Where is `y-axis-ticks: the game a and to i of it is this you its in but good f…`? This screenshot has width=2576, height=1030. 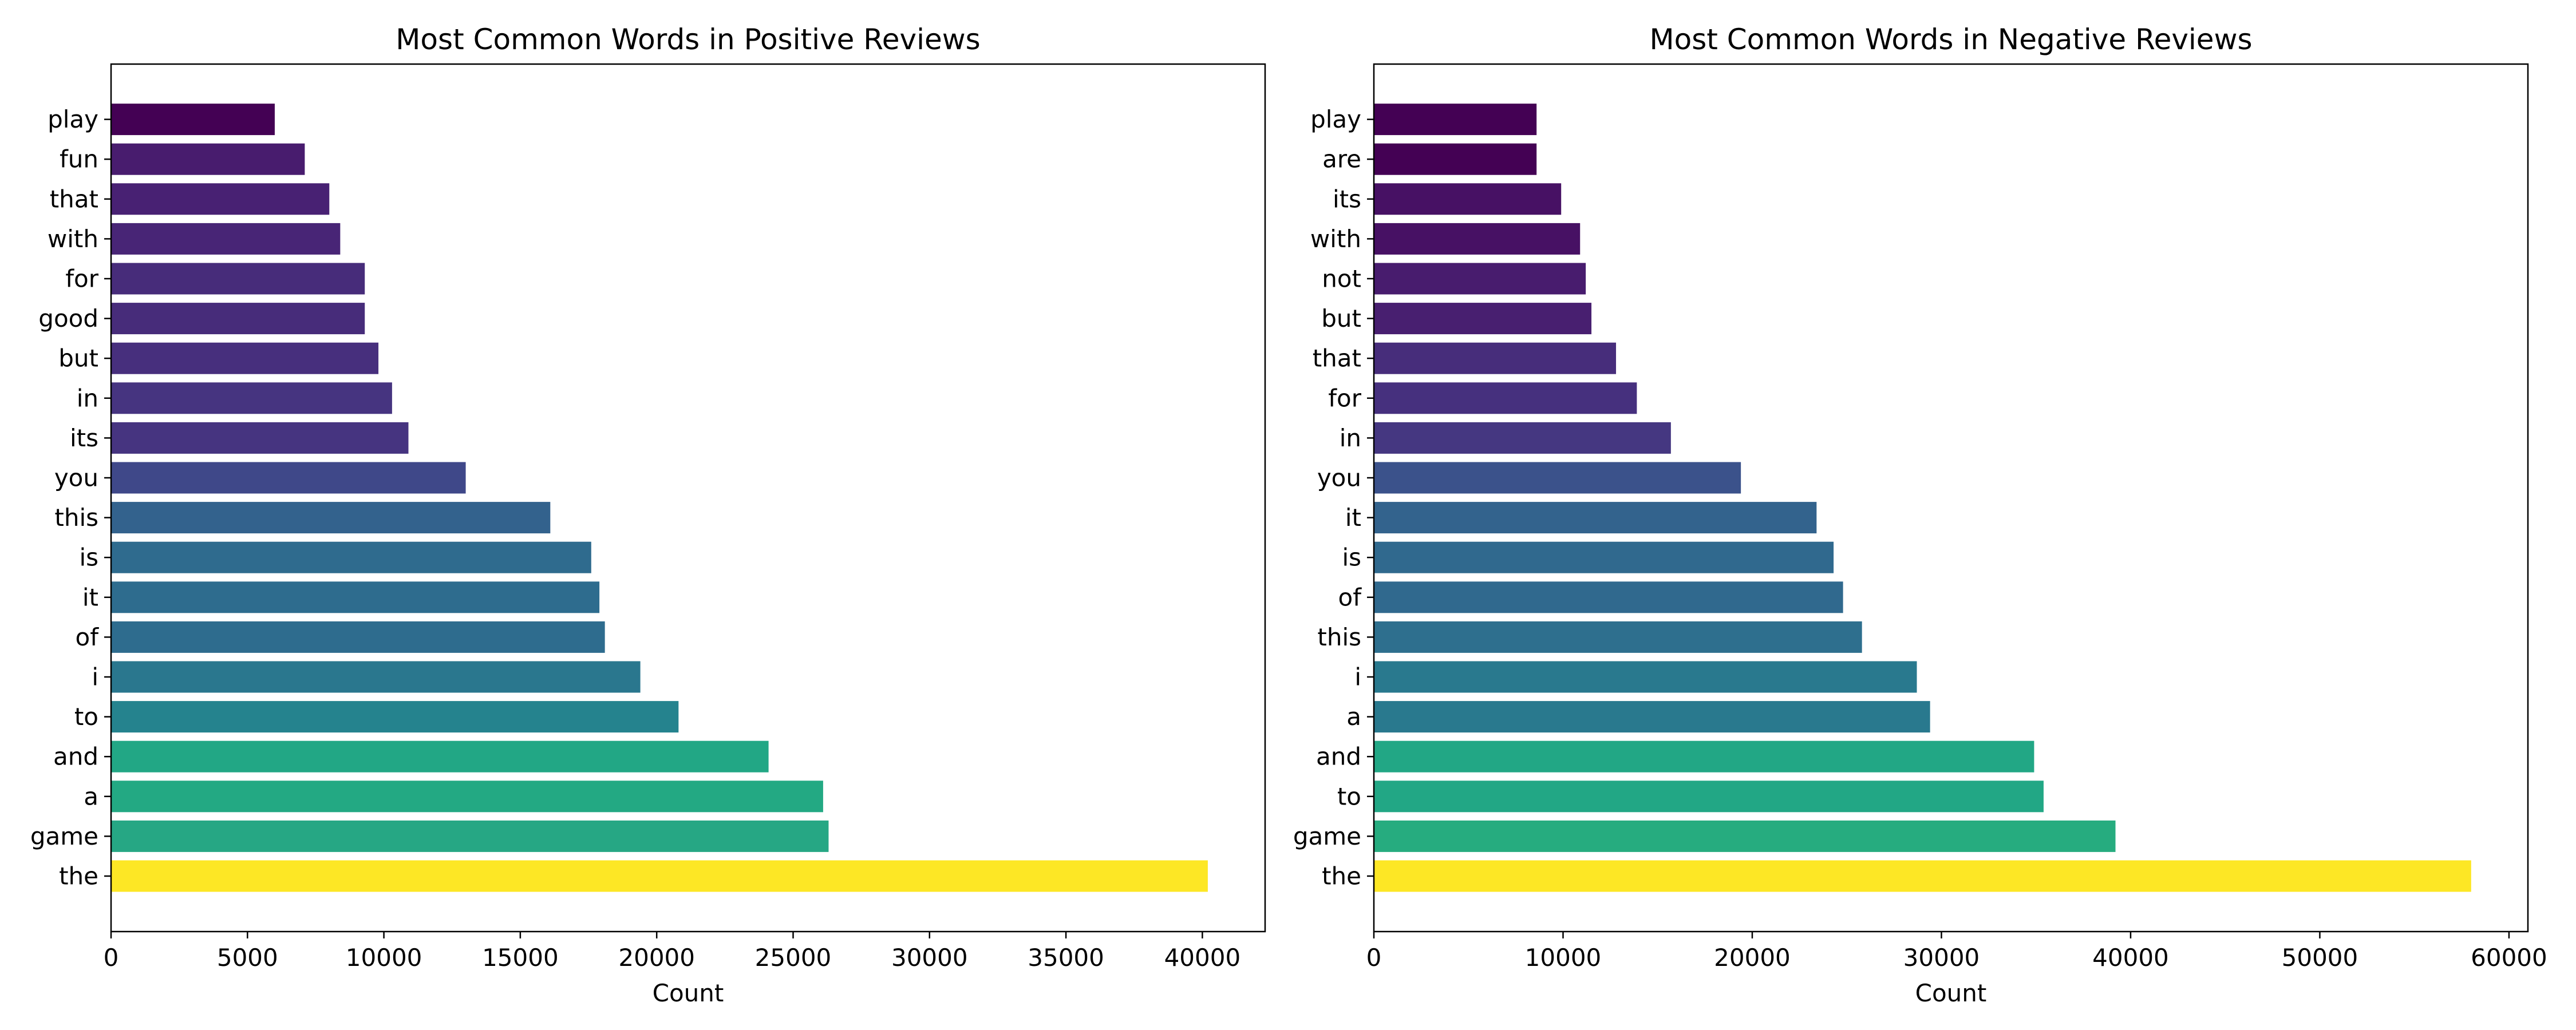
y-axis-ticks: the game a and to i of it is this you its in but good f… is located at coordinates (70, 497).